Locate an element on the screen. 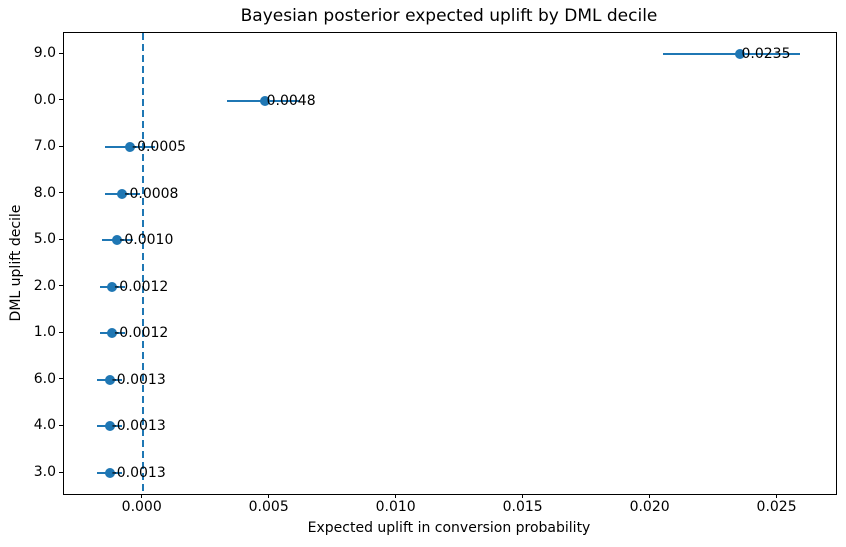 Image resolution: width=846 pixels, height=547 pixels. x-tick-label: 0.025 is located at coordinates (776, 507).